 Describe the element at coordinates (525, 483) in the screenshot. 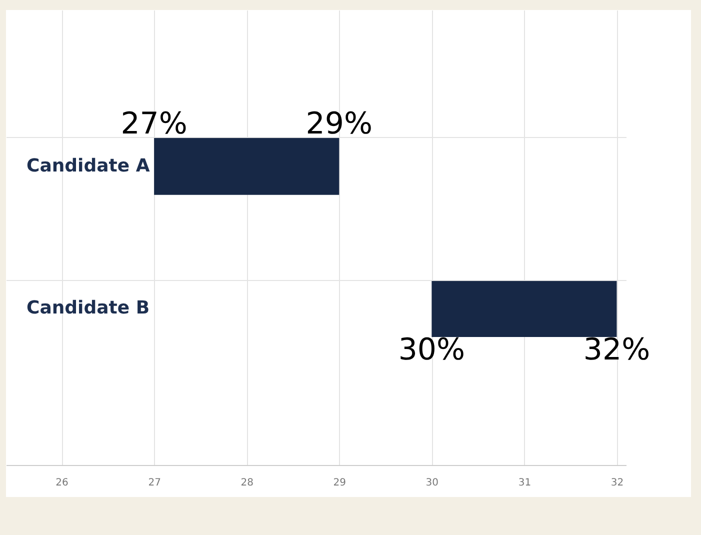

I see `x-tick-label: 31` at that location.